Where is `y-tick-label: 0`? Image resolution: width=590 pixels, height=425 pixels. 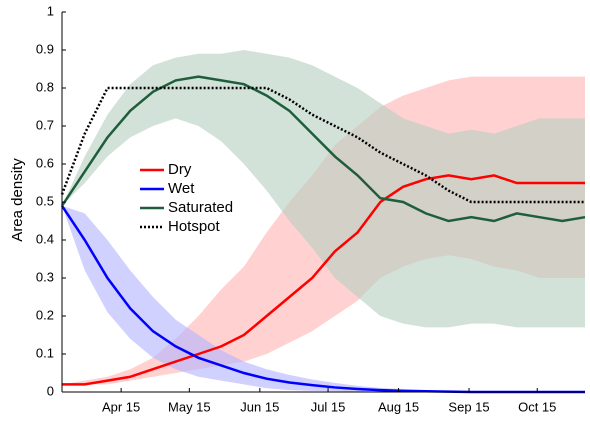
y-tick-label: 0 is located at coordinates (50, 390).